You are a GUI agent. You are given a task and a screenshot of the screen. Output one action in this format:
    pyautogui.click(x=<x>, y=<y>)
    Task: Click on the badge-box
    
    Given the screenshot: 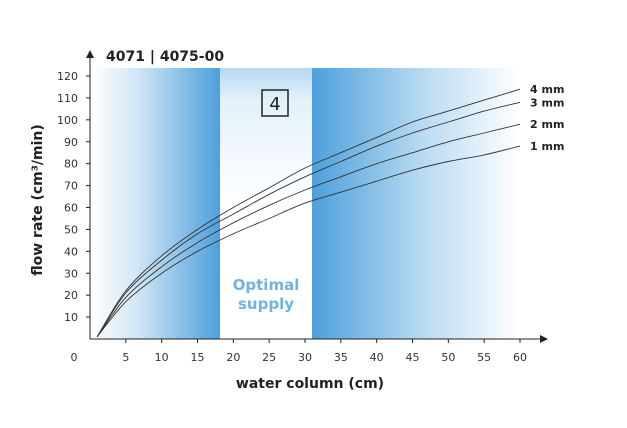 What is the action you would take?
    pyautogui.click(x=275, y=103)
    